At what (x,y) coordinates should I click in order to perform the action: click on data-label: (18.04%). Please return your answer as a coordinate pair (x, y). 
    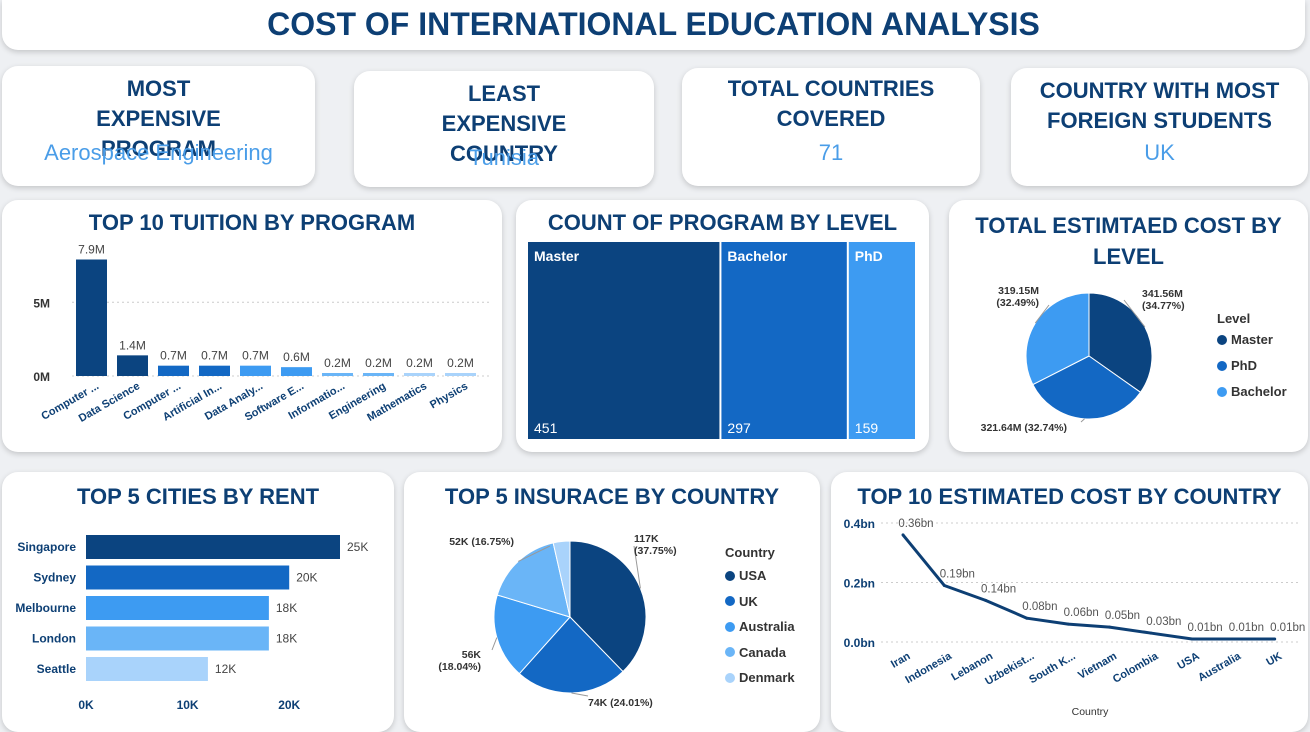
    Looking at the image, I should click on (459, 667).